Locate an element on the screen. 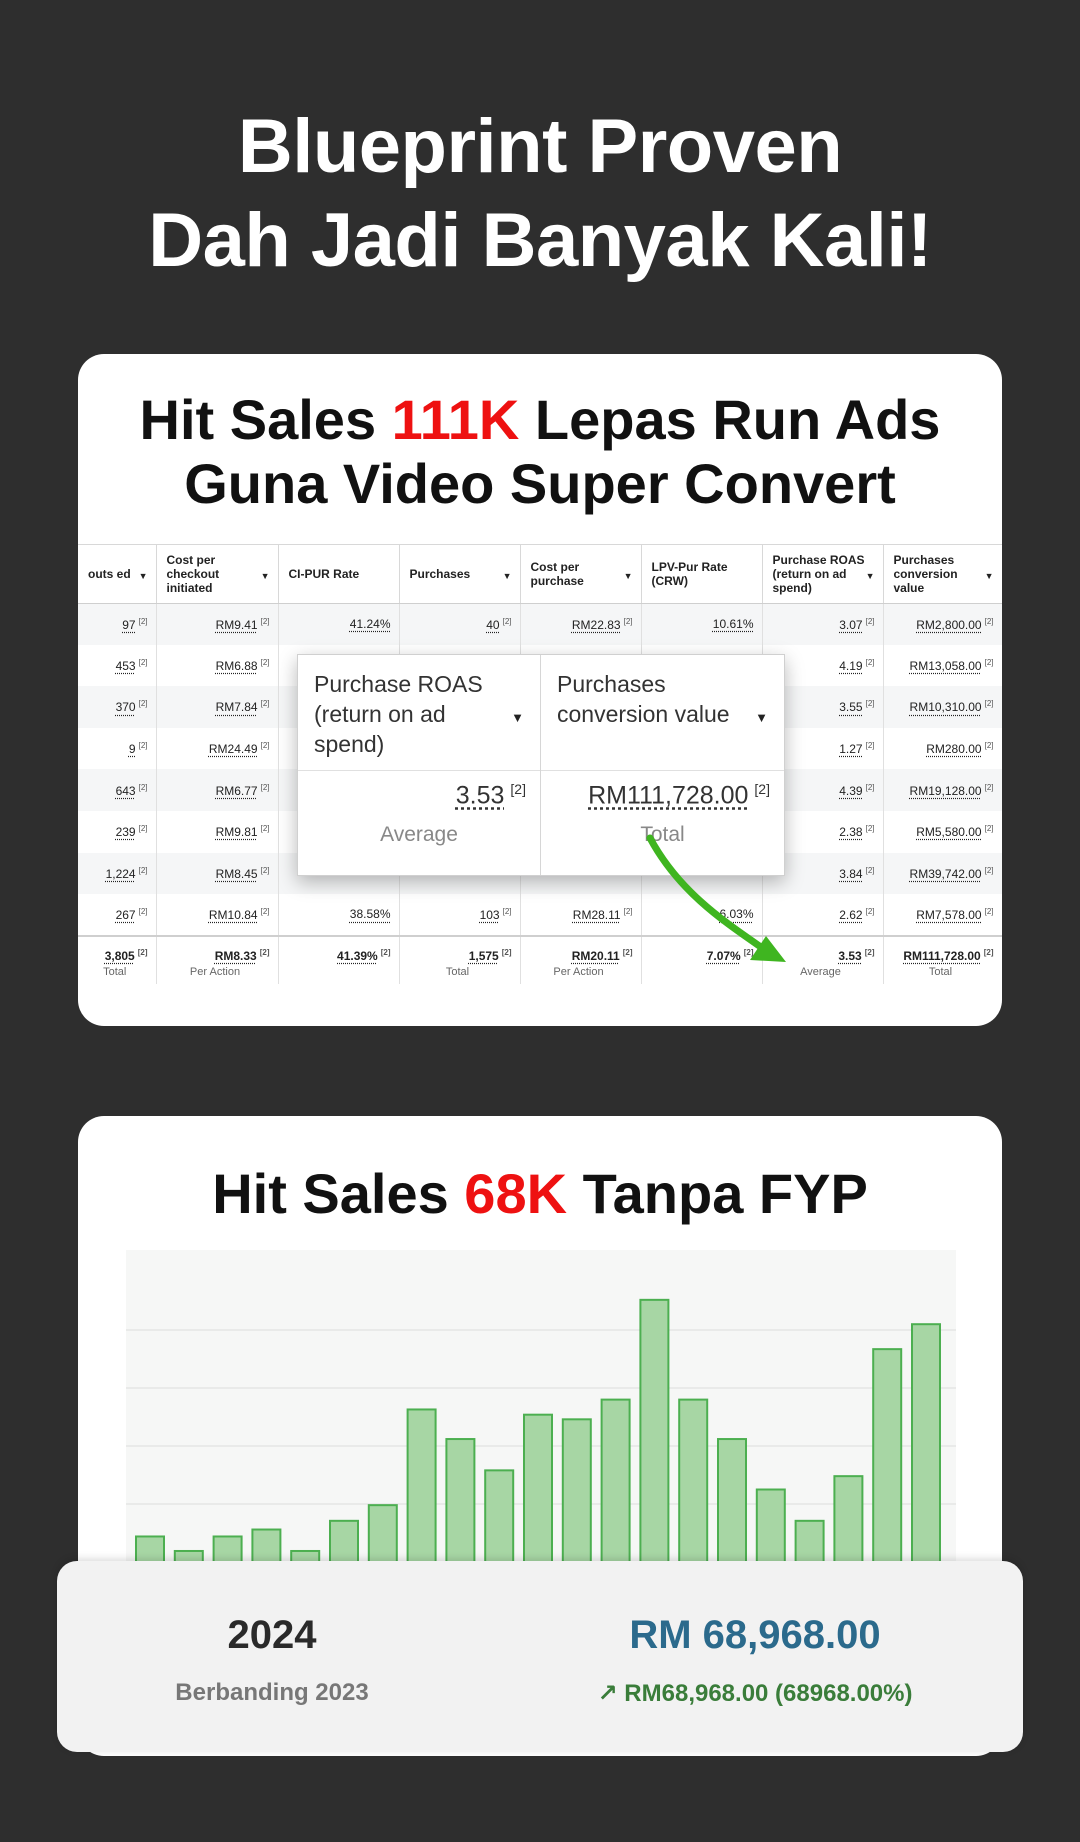 This screenshot has width=1080, height=1842. card1-title: Hit Sales 111K Lepas Run Ads is located at coordinates (540, 420).